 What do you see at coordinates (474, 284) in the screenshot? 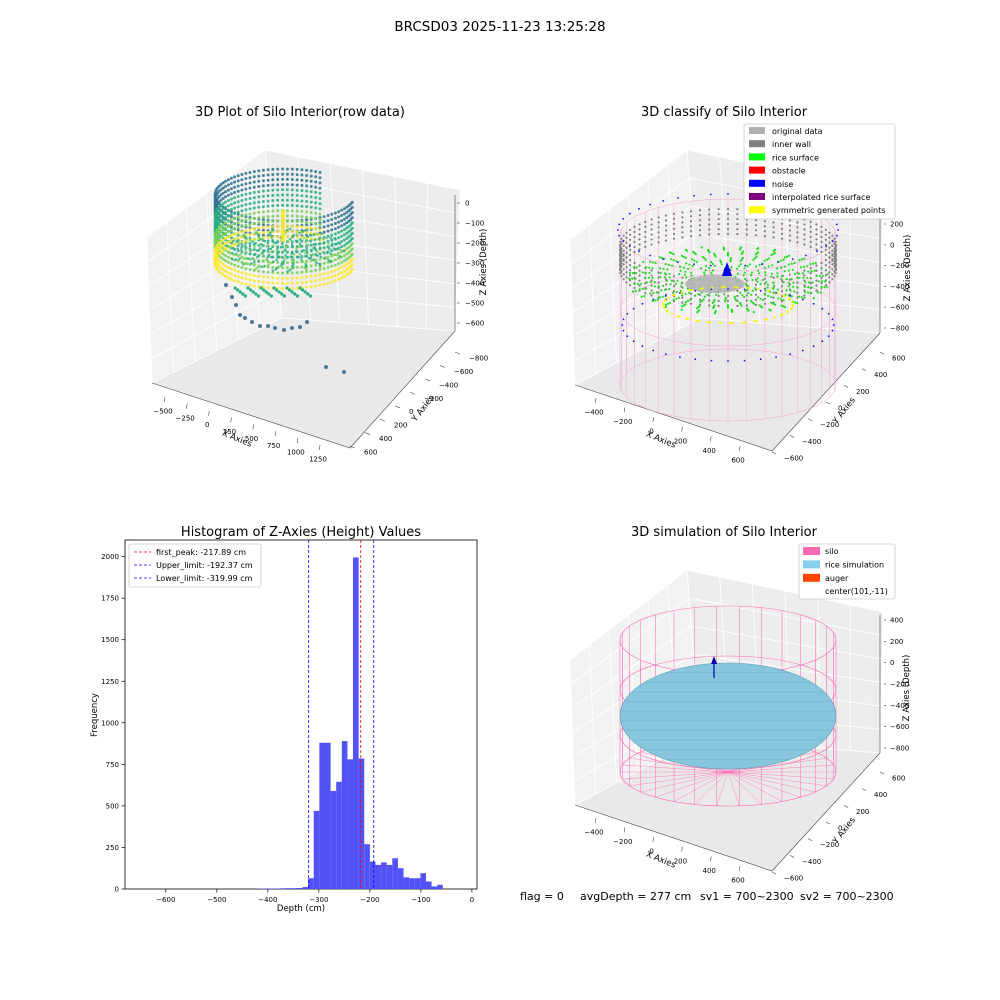
I see `raw-z-tick-label: −400` at bounding box center [474, 284].